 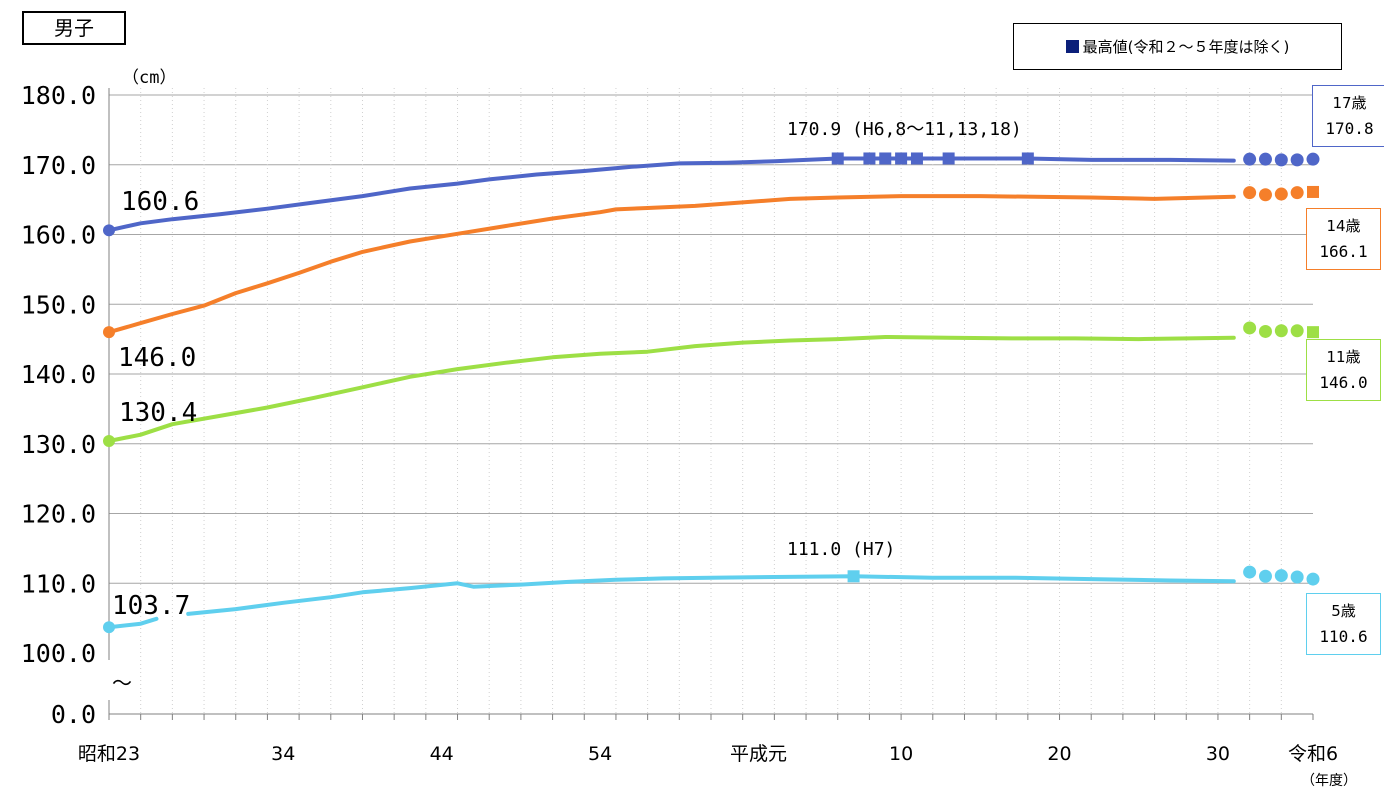 I want to click on chart-title: 男子, so click(x=74, y=28).